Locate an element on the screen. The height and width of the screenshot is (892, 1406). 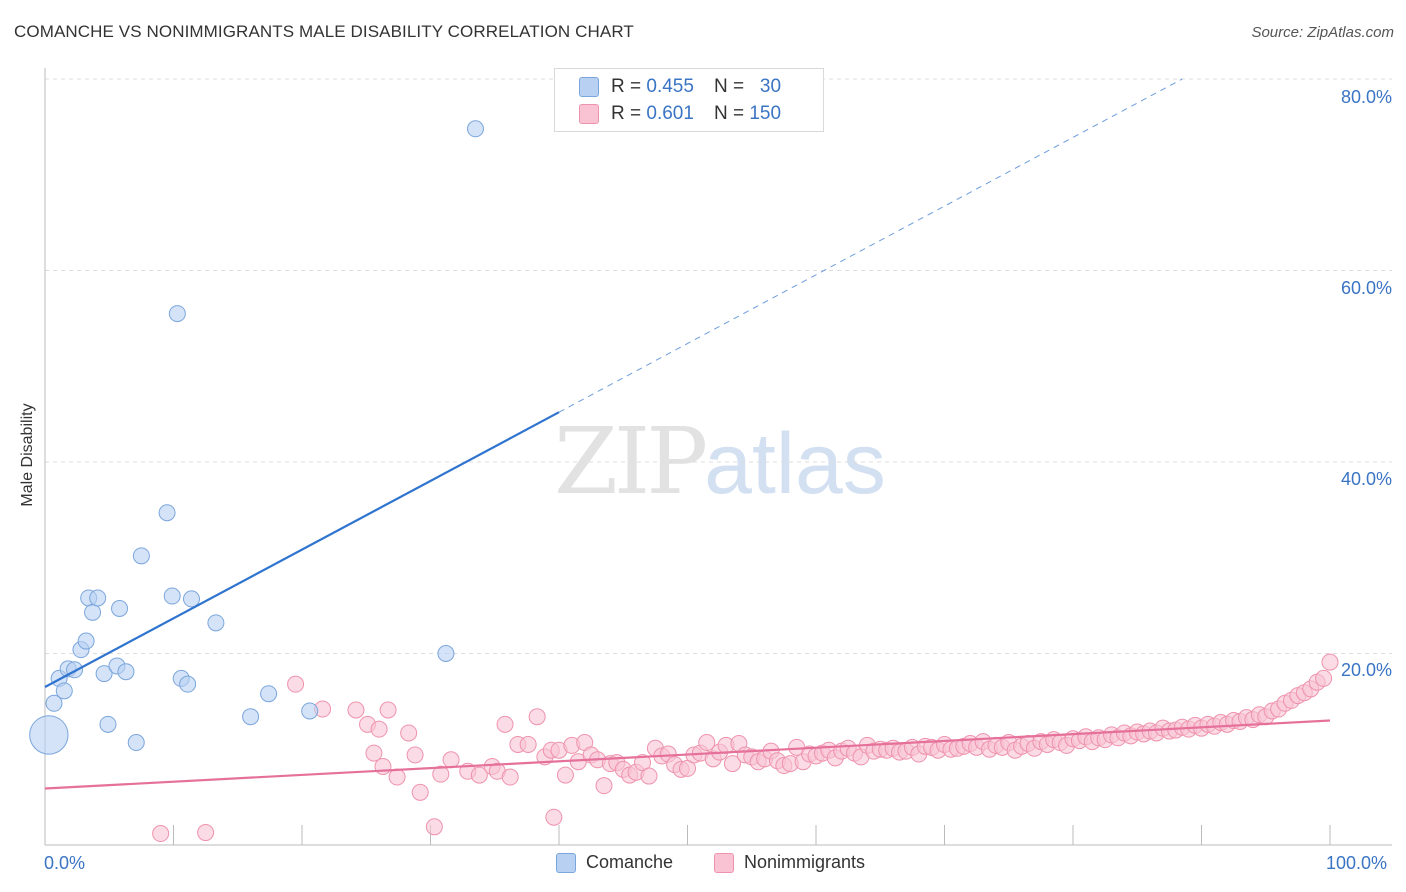
watermark: ZIPatlas is located at coordinates (720, 461).